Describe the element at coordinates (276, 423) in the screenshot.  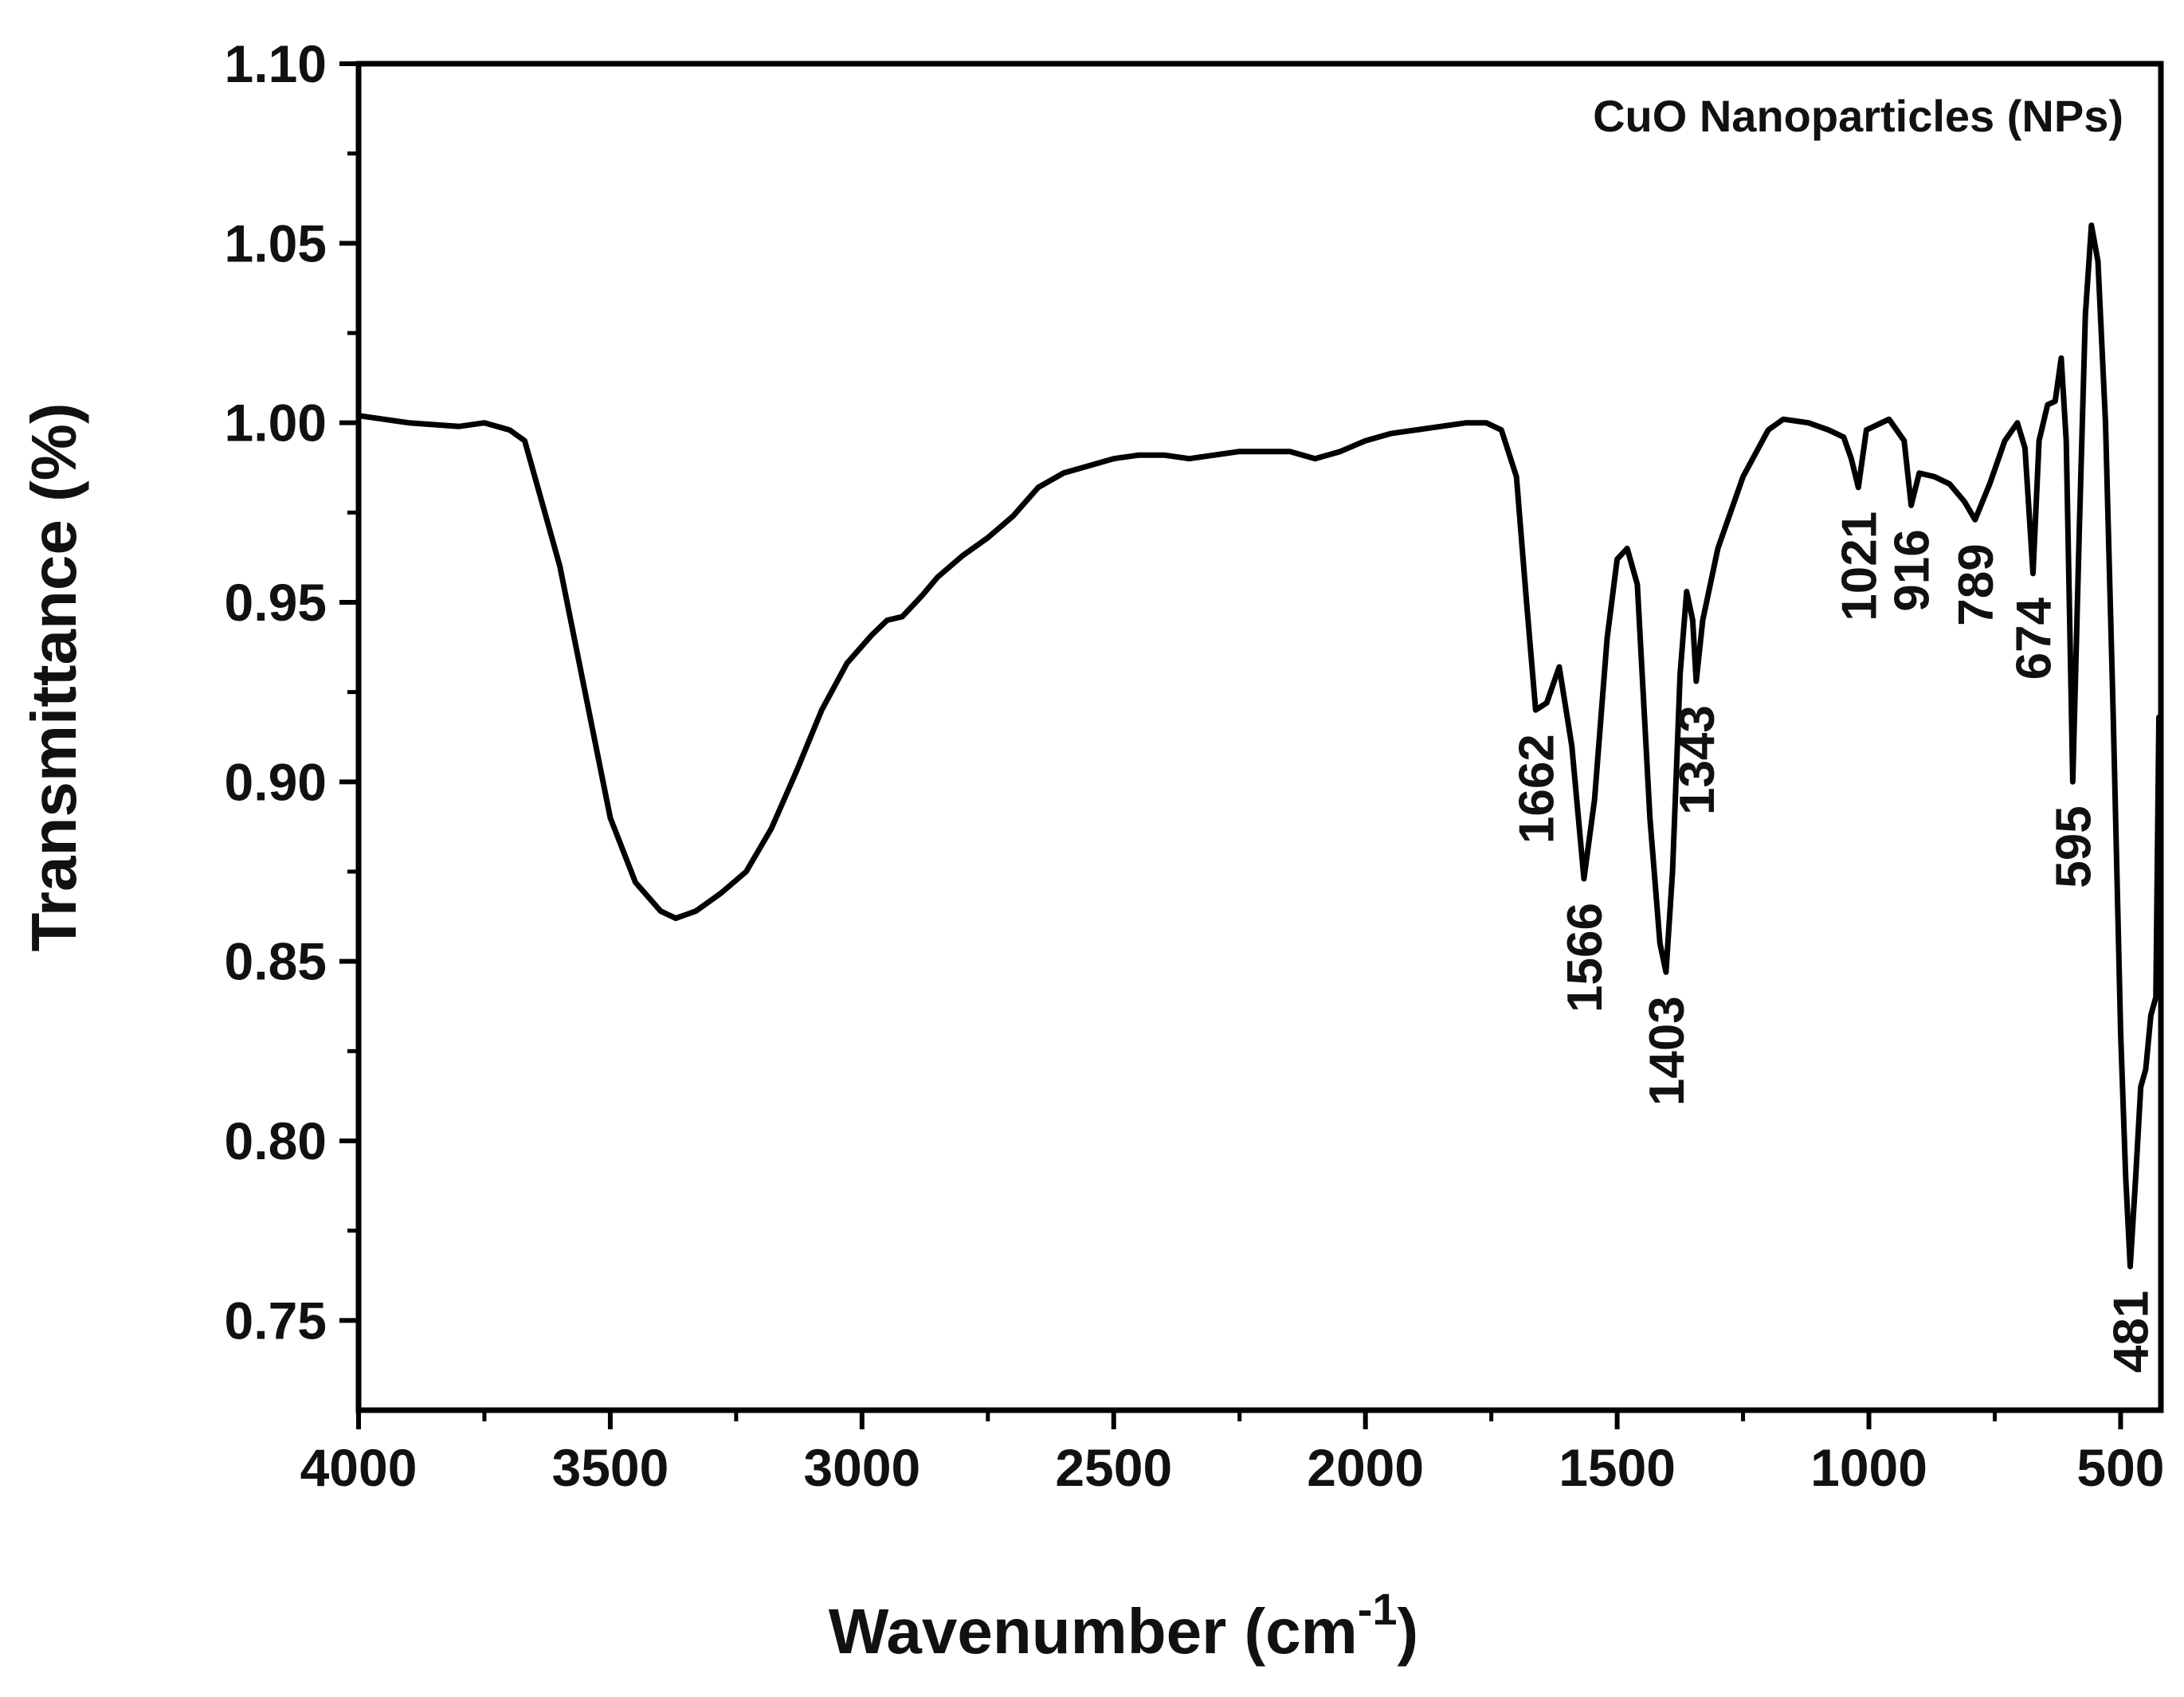
I see `y-tick-label: 1.00` at that location.